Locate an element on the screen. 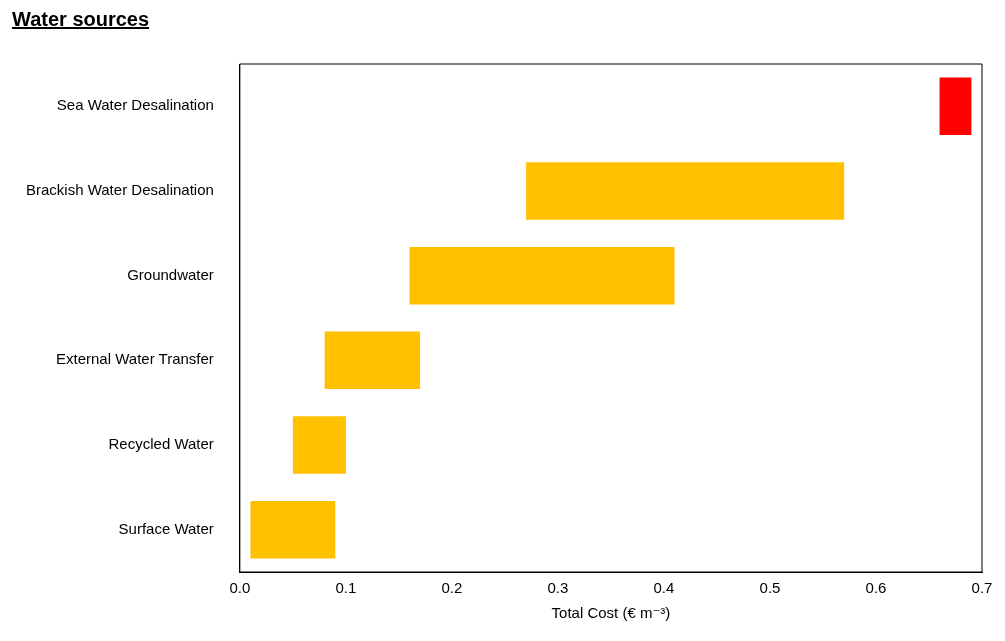  x-tick-label: 0.5 is located at coordinates (770, 588).